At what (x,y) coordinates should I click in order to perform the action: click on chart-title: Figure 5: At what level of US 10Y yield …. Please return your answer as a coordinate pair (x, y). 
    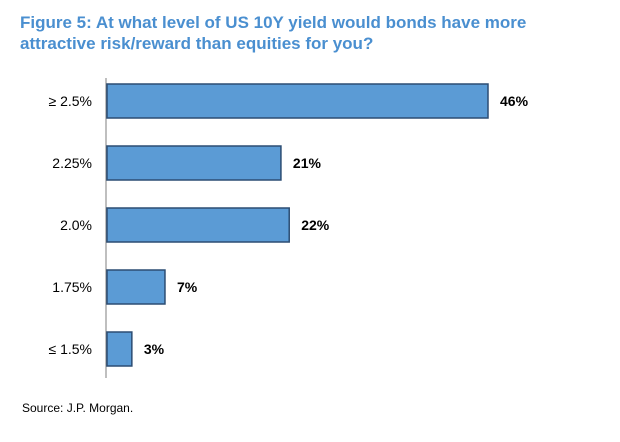
    Looking at the image, I should click on (273, 33).